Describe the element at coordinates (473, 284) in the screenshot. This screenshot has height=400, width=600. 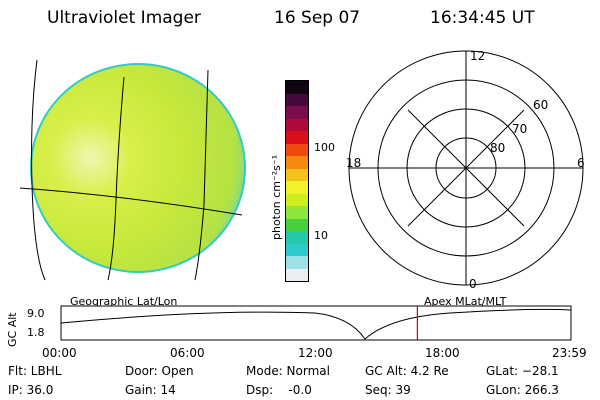
I see `mlt-label-0: 0` at that location.